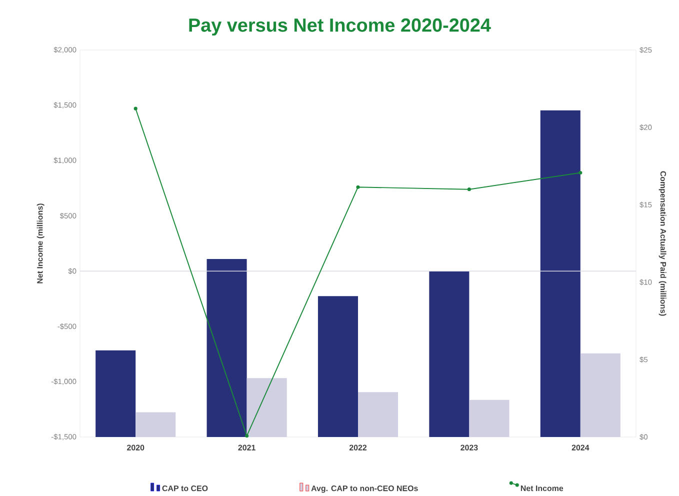  What do you see at coordinates (340, 27) in the screenshot?
I see `chart-title: Pay versus Net Income 2020-2024` at bounding box center [340, 27].